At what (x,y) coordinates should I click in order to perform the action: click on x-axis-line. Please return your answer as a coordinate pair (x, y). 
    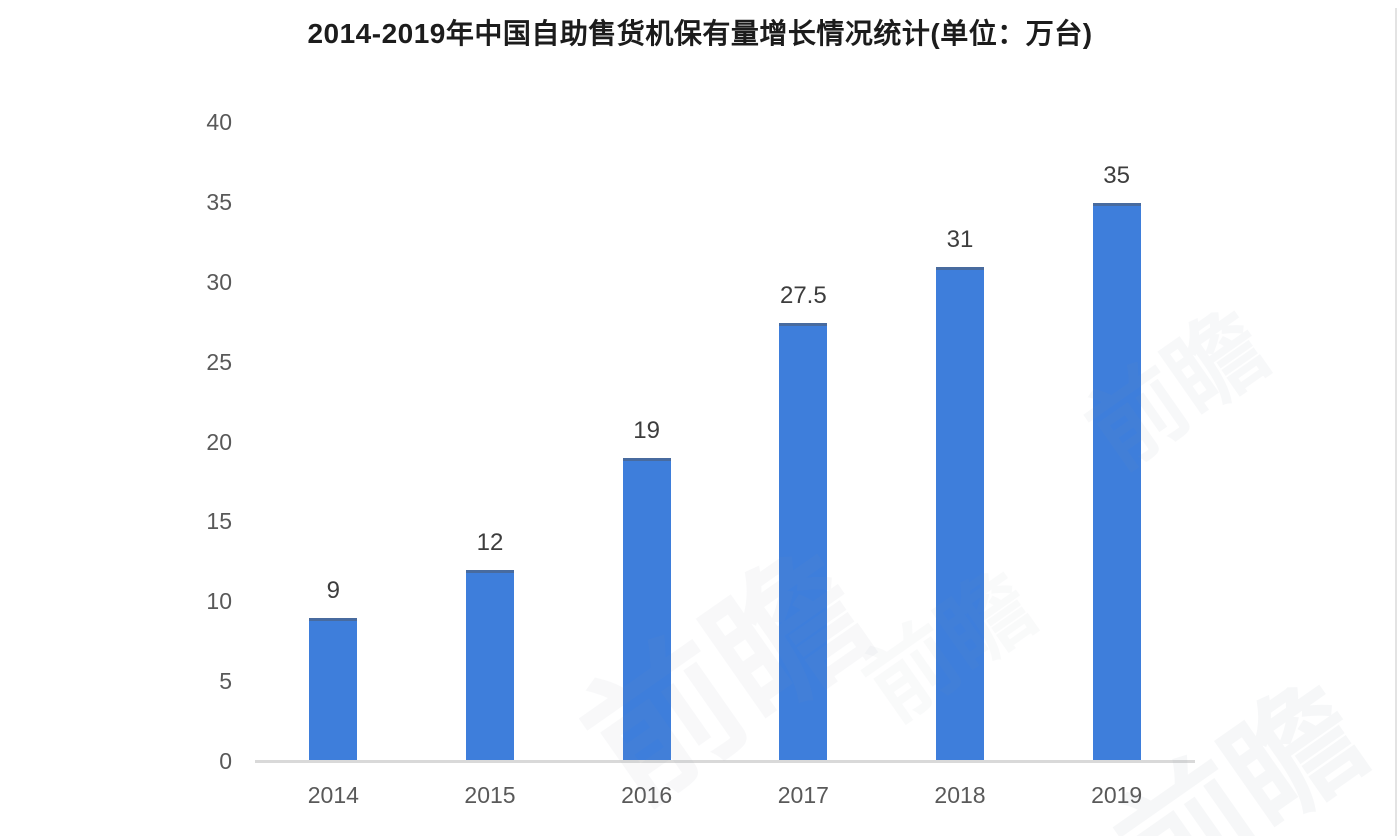
    Looking at the image, I should click on (725, 761).